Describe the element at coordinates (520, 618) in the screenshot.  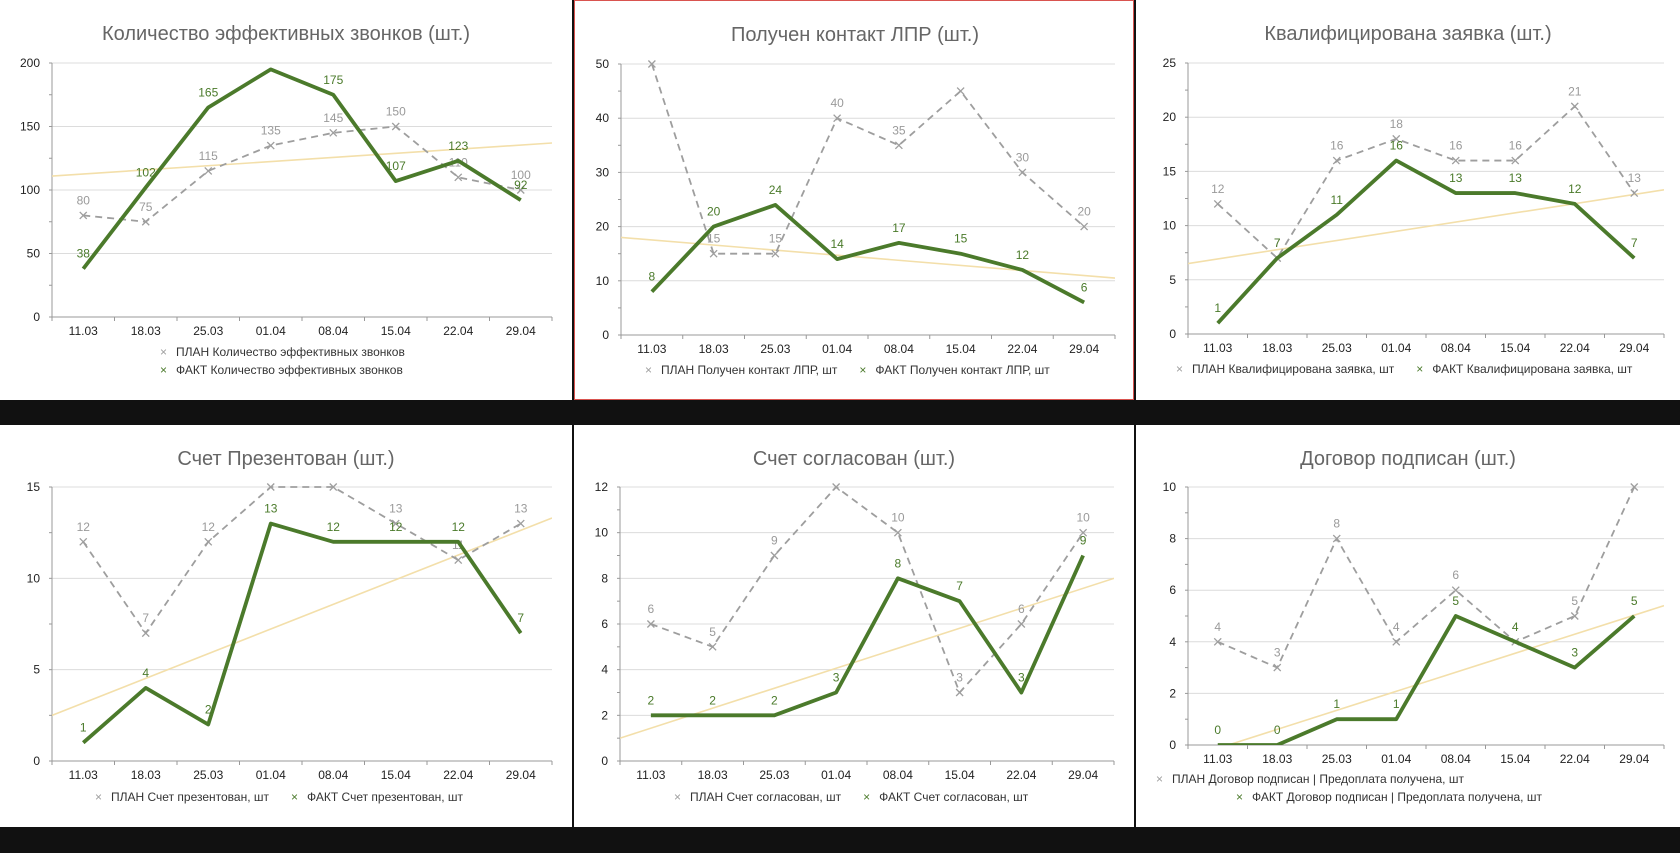
I see `fact-data-label: 7` at that location.